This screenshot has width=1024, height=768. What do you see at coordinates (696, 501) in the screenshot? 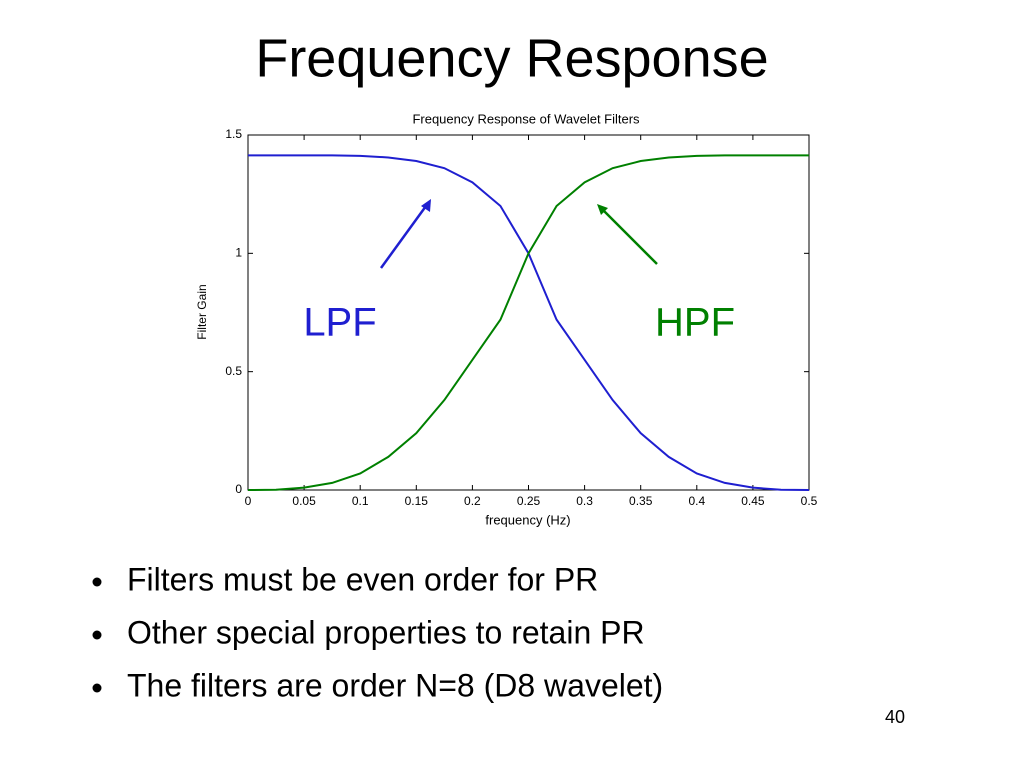
I see `x-tick-label: 0.4` at bounding box center [696, 501].